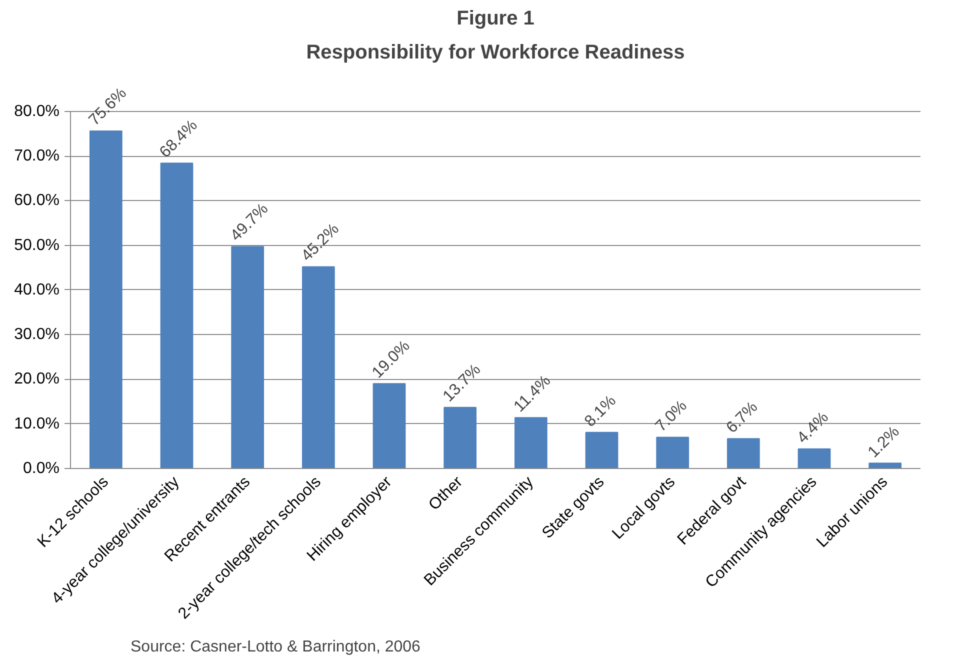 The height and width of the screenshot is (668, 962). What do you see at coordinates (37, 423) in the screenshot?
I see `y-tick-label: 10.0%` at bounding box center [37, 423].